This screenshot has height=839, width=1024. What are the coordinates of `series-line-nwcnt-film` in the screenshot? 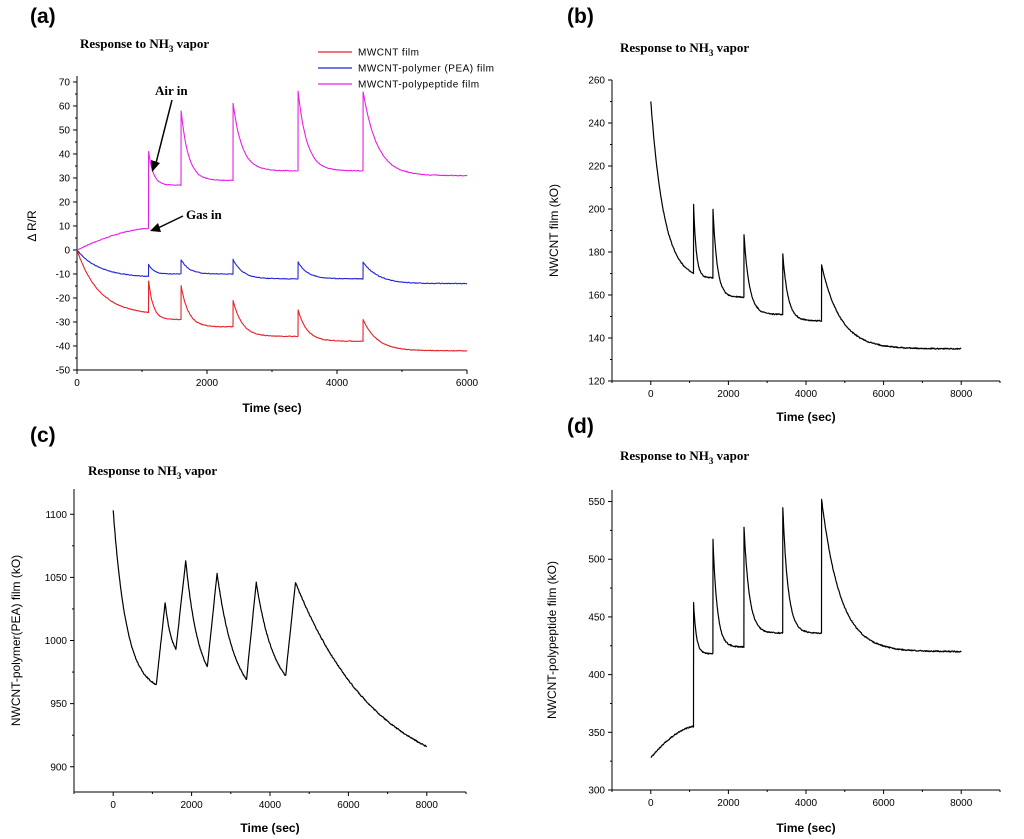 It's located at (806, 225).